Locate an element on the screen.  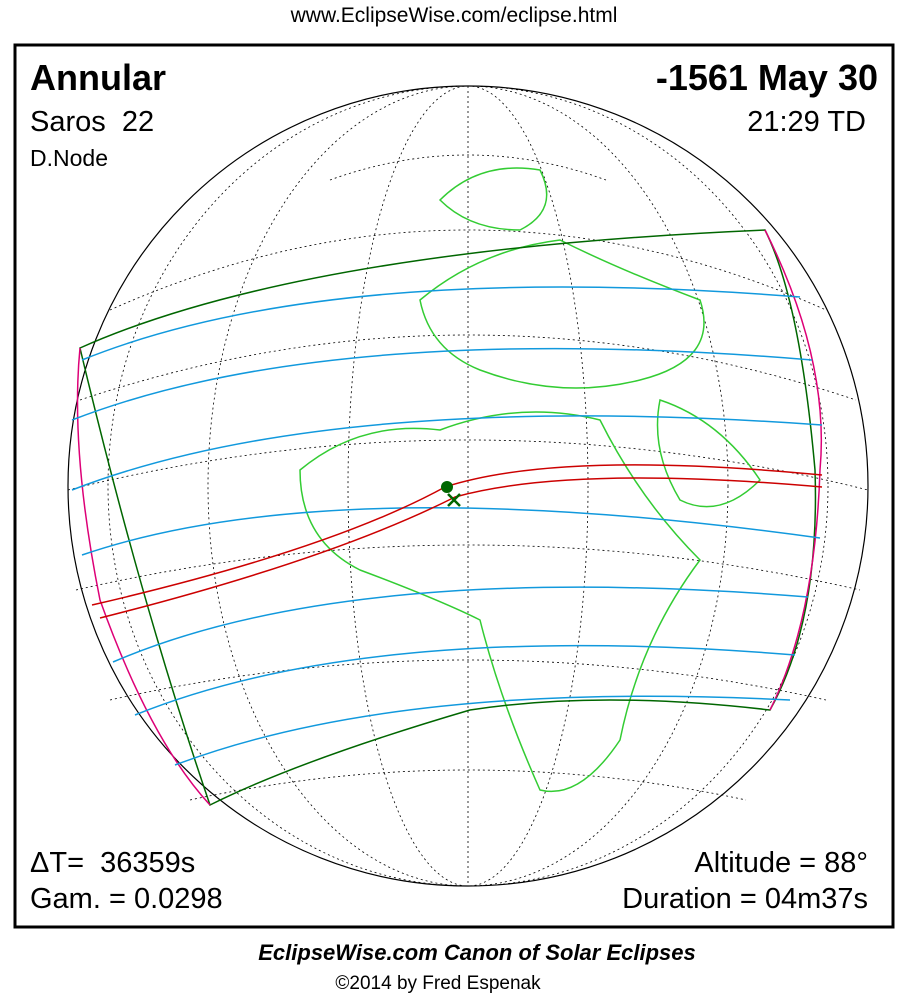
altitude: Altitude = 88° is located at coordinates (781, 863).